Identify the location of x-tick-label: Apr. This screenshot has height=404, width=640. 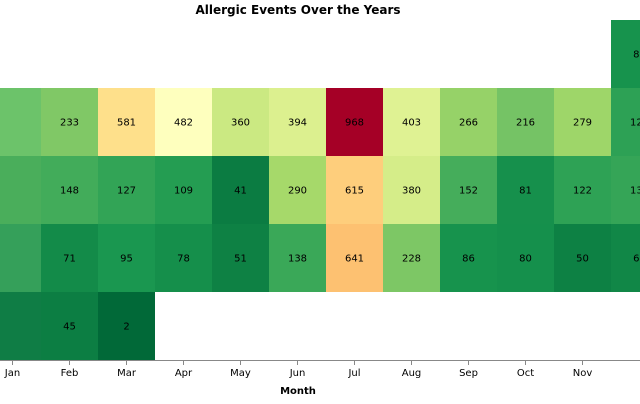
(184, 373).